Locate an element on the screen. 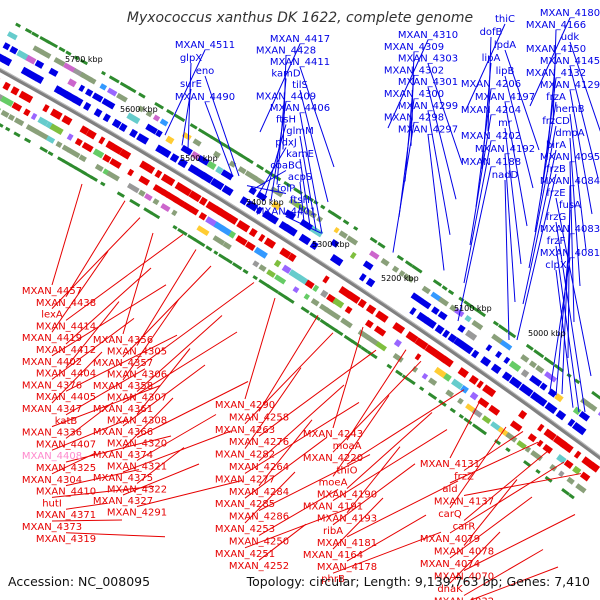 The height and width of the screenshot is (600, 600). reverse-gene-label: MXAN_4193 is located at coordinates (347, 519).